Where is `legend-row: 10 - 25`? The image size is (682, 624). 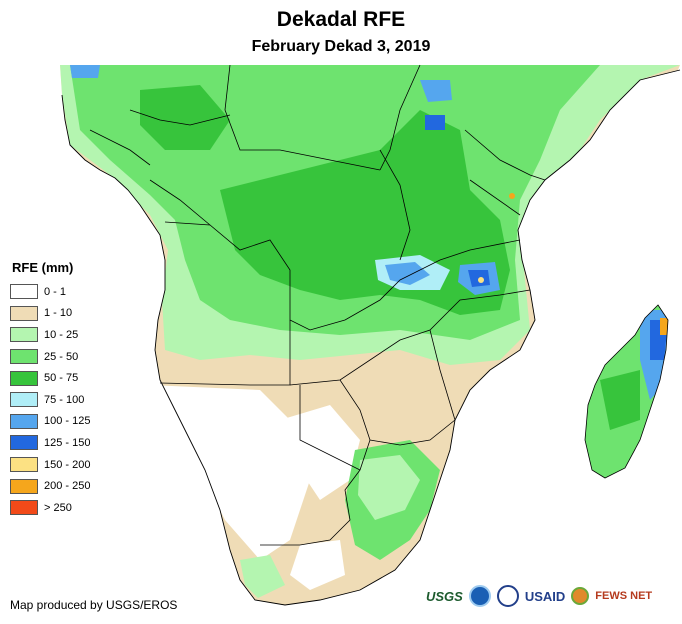
legend-row: 10 - 25 is located at coordinates (50, 335).